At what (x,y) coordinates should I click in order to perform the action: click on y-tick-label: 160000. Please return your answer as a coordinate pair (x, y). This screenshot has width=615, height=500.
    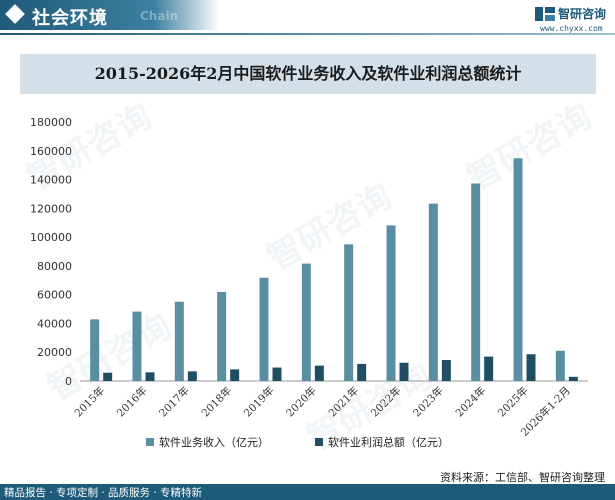
    Looking at the image, I should click on (51, 151).